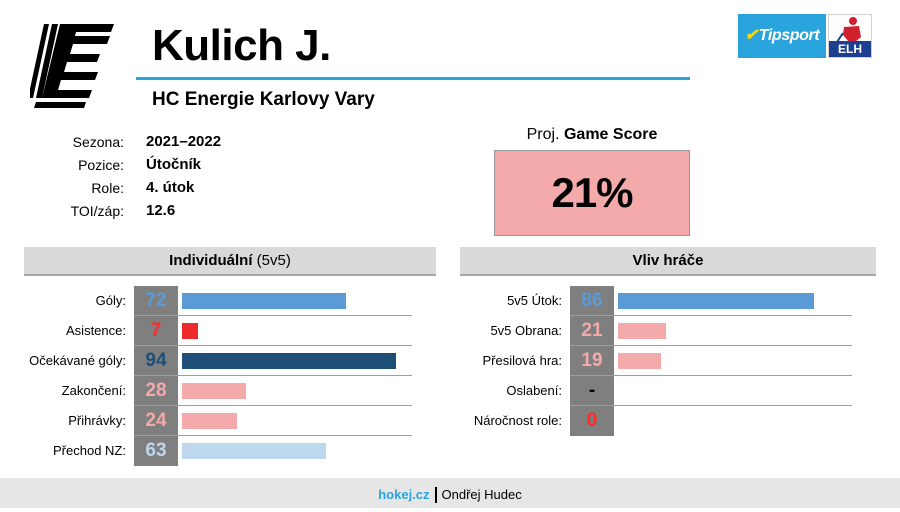 Image resolution: width=900 pixels, height=512 pixels. Describe the element at coordinates (156, 420) in the screenshot. I see `individual-row-value: 24` at that location.